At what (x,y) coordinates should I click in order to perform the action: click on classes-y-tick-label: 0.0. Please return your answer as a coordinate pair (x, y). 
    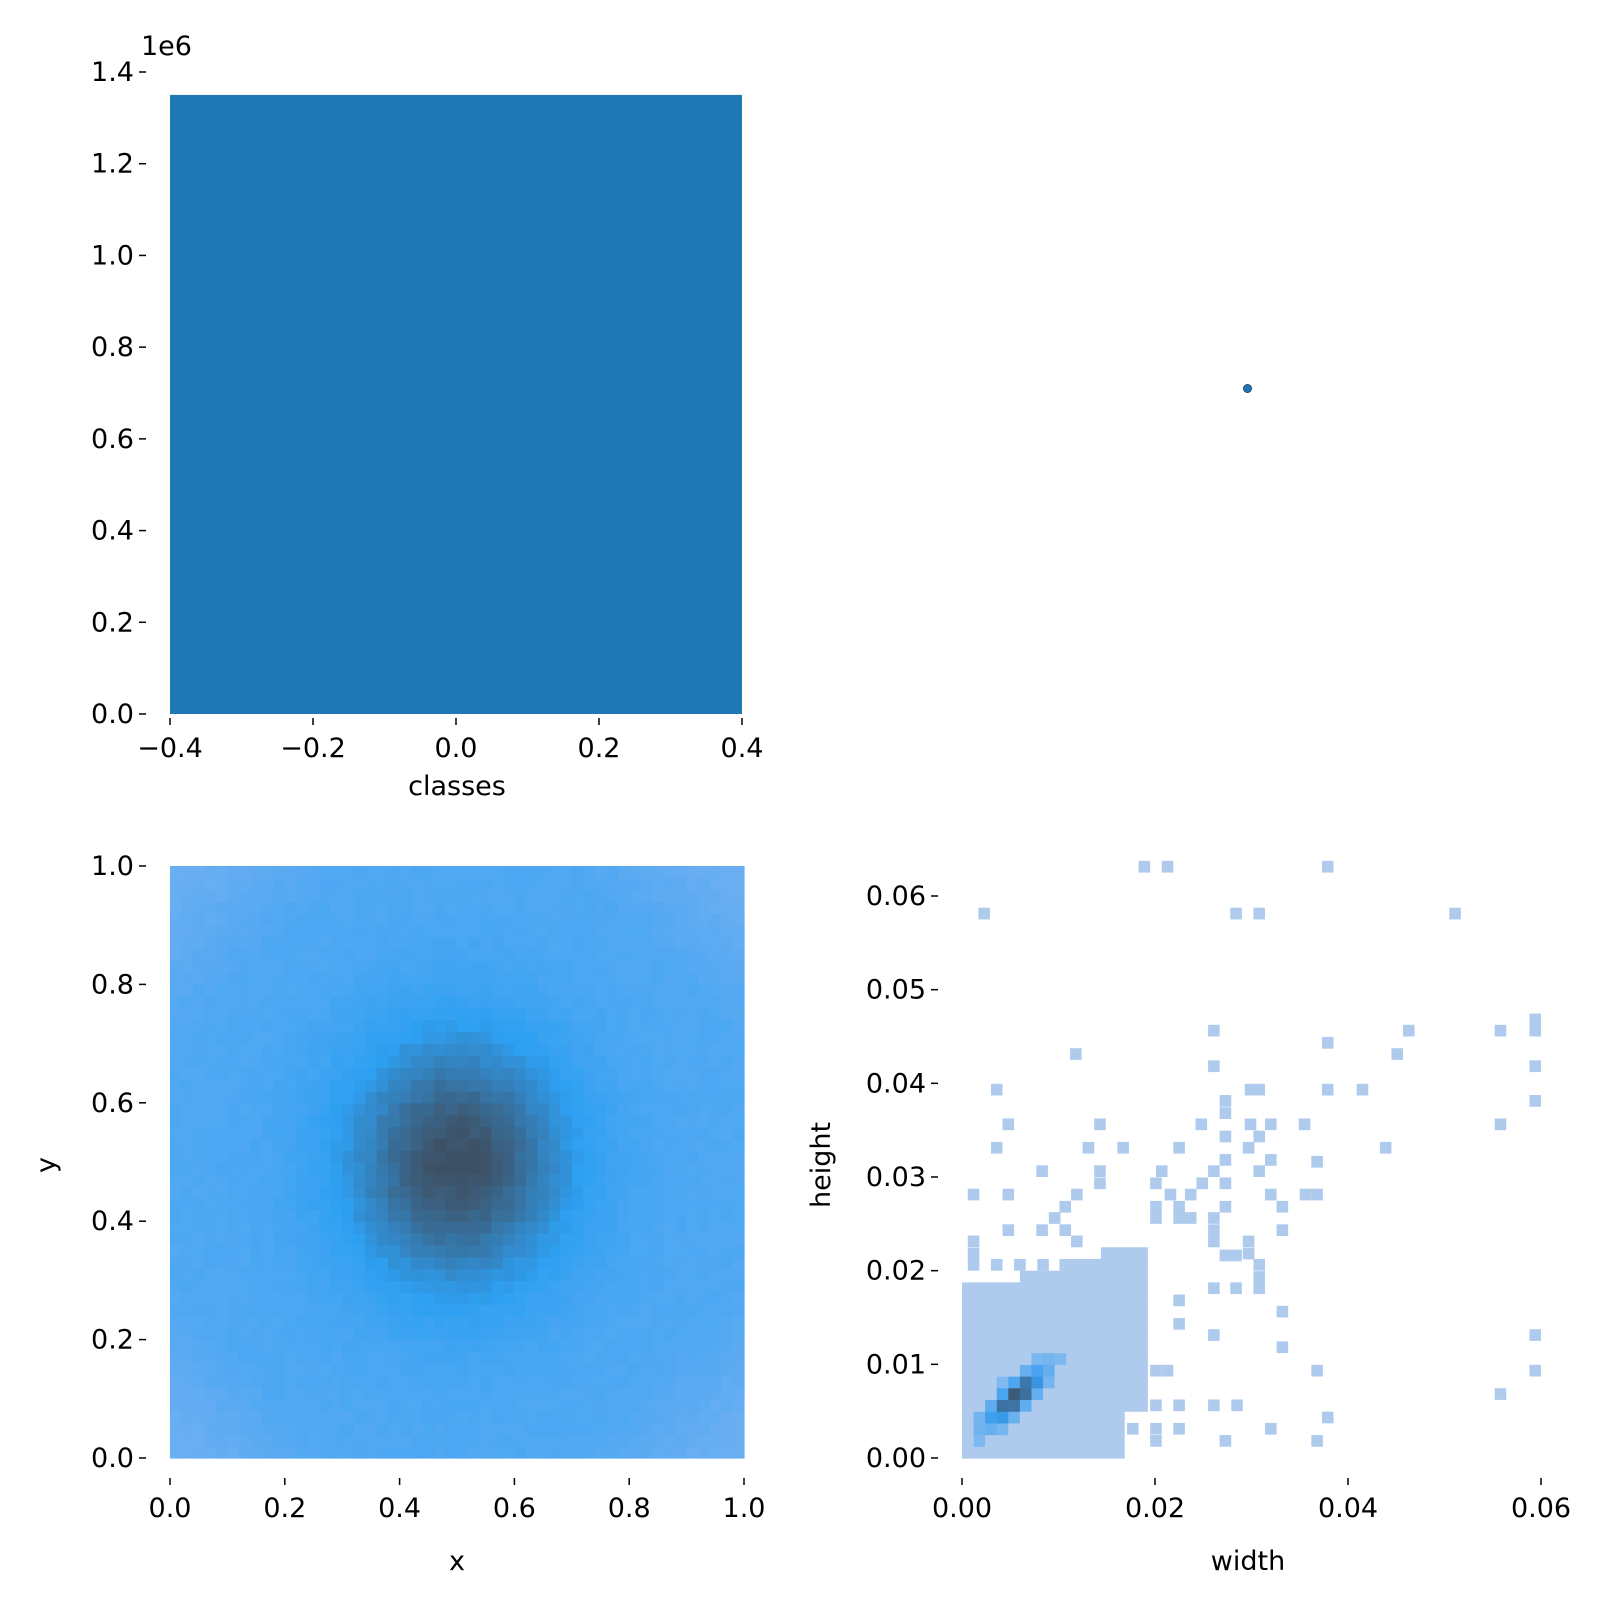
    Looking at the image, I should click on (112, 714).